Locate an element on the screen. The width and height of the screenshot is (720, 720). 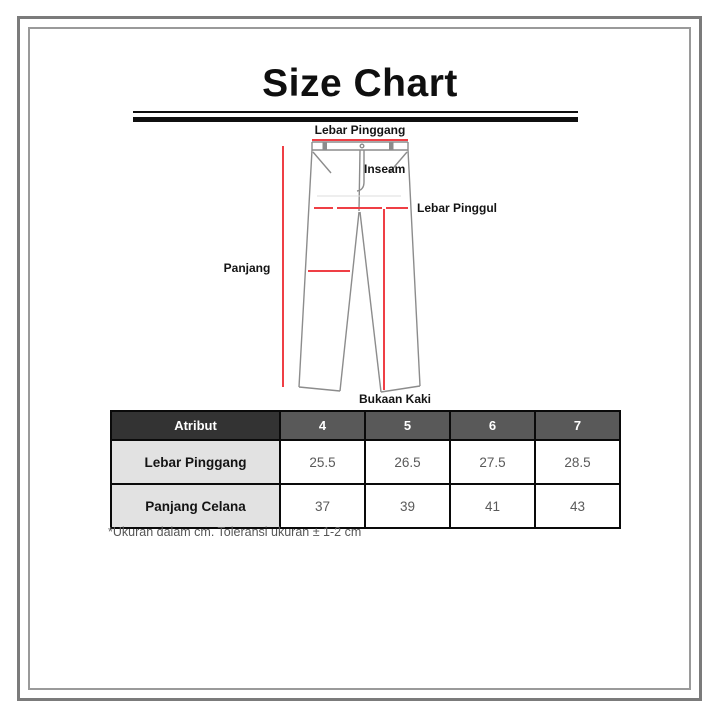
value-cell: 43 is located at coordinates (577, 506).